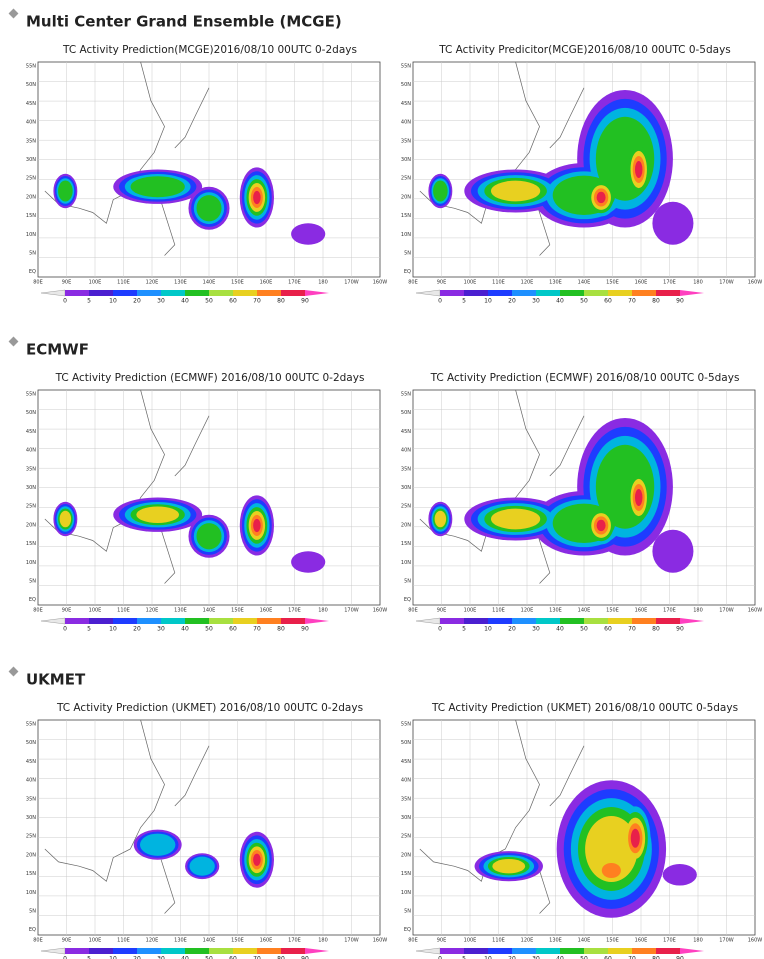 The width and height of the screenshot is (764, 959). I want to click on colorbar-label: 90, so click(680, 957).